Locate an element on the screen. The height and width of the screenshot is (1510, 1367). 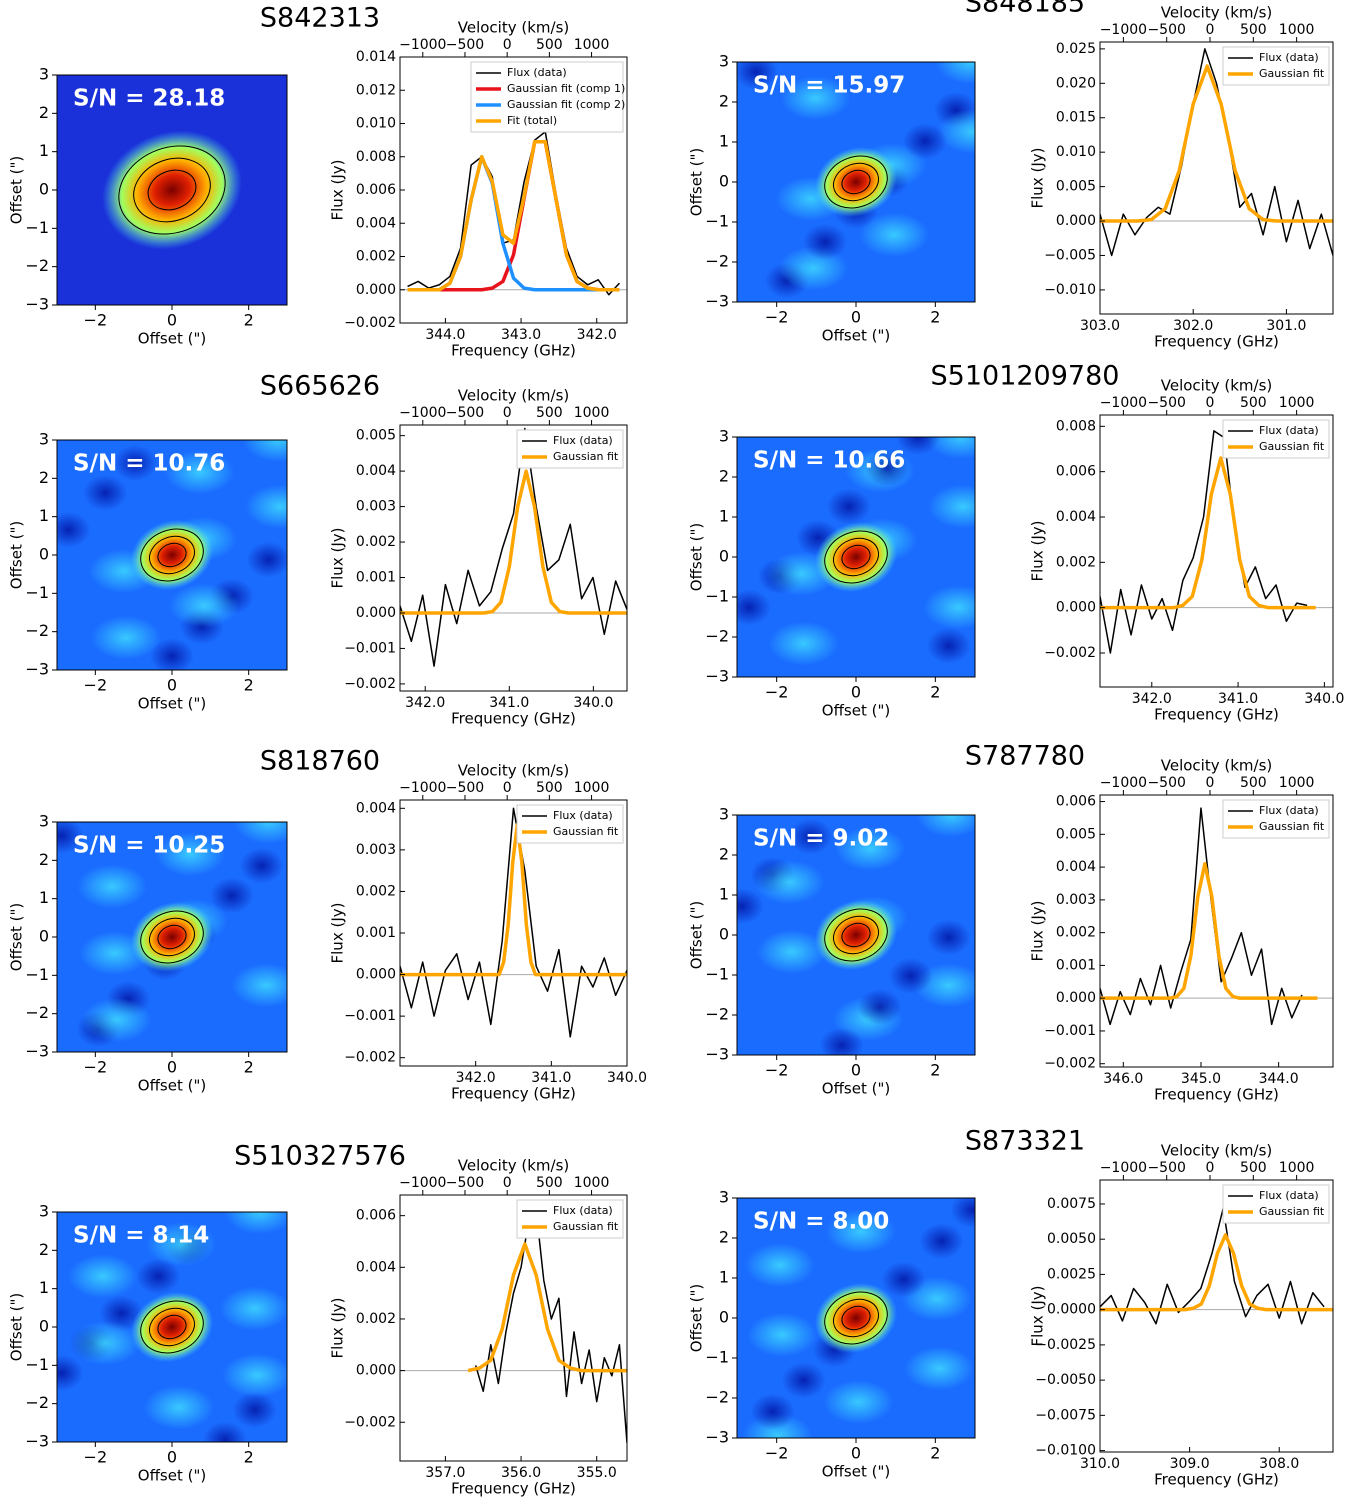
y-tick-label: 0.015 is located at coordinates (1076, 118).